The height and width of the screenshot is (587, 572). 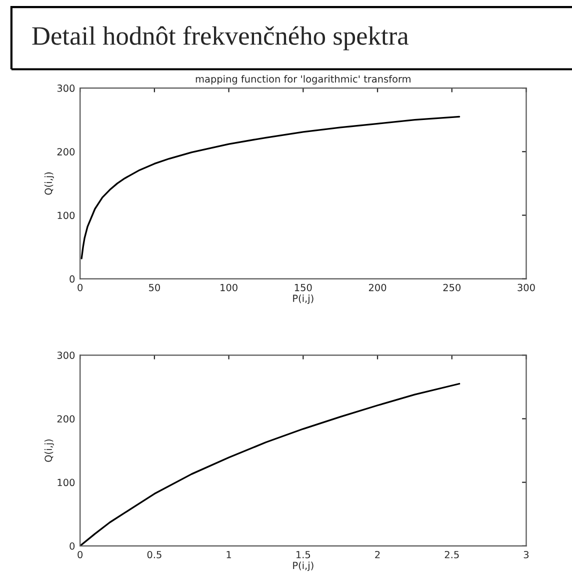 I want to click on x-tick-label: 50, so click(x=154, y=288).